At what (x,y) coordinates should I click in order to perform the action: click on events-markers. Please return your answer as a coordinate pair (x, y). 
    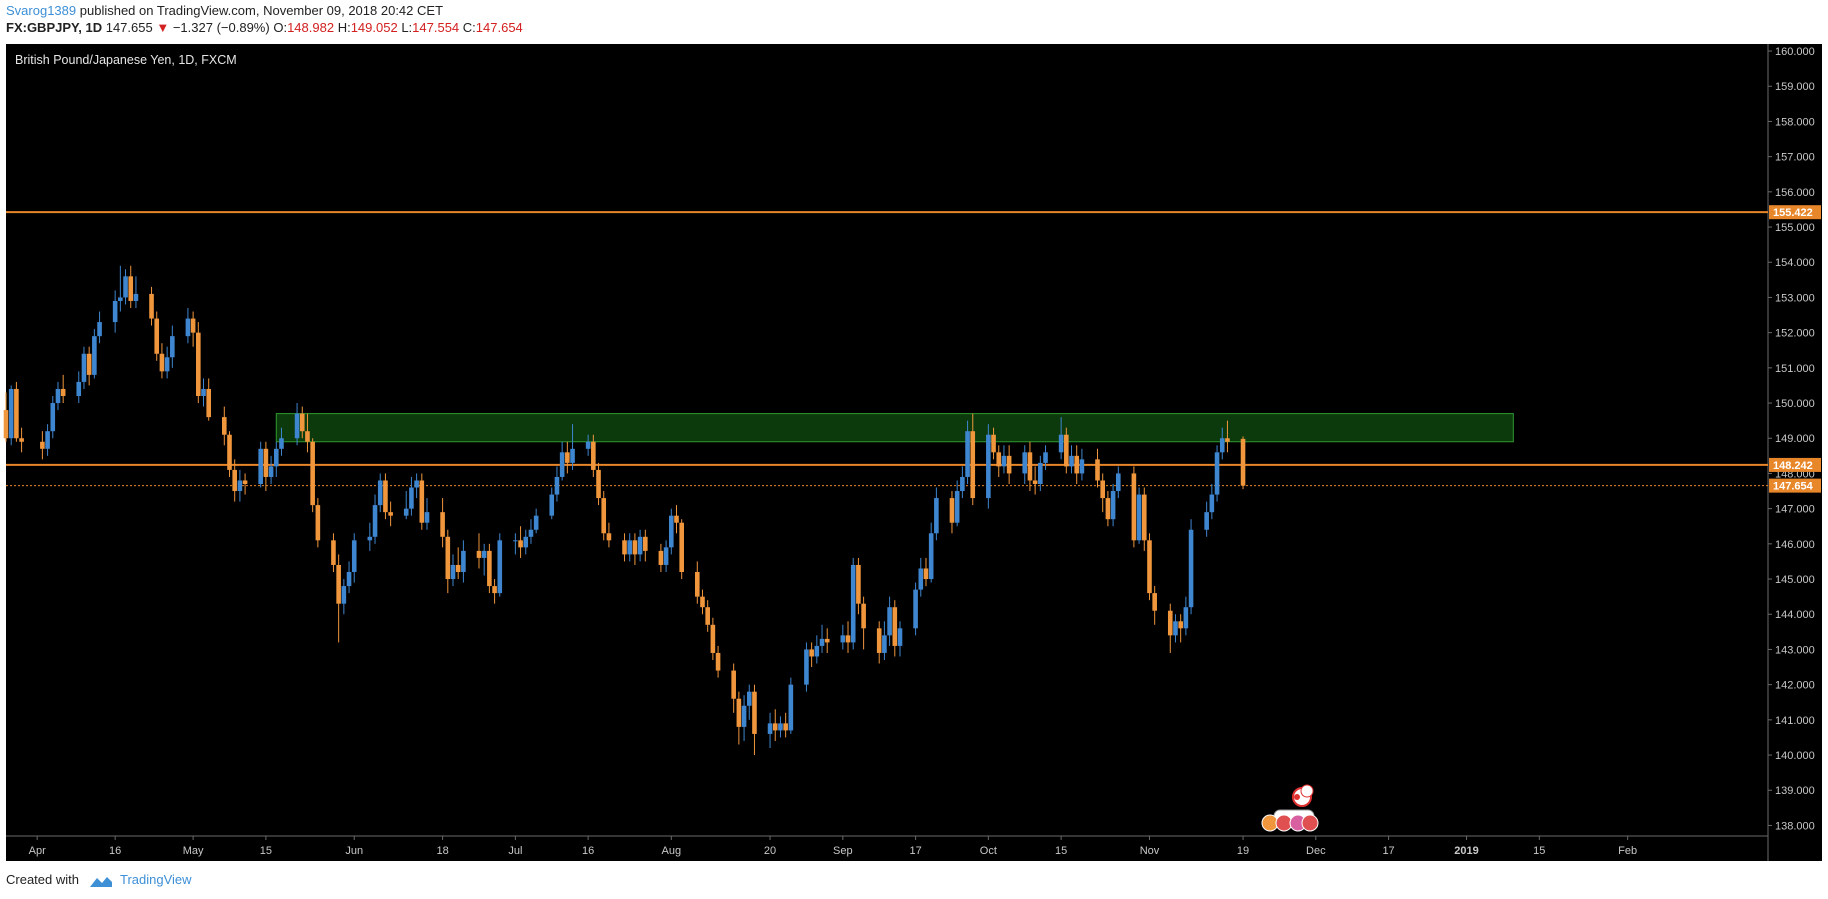
    Looking at the image, I should click on (1290, 808).